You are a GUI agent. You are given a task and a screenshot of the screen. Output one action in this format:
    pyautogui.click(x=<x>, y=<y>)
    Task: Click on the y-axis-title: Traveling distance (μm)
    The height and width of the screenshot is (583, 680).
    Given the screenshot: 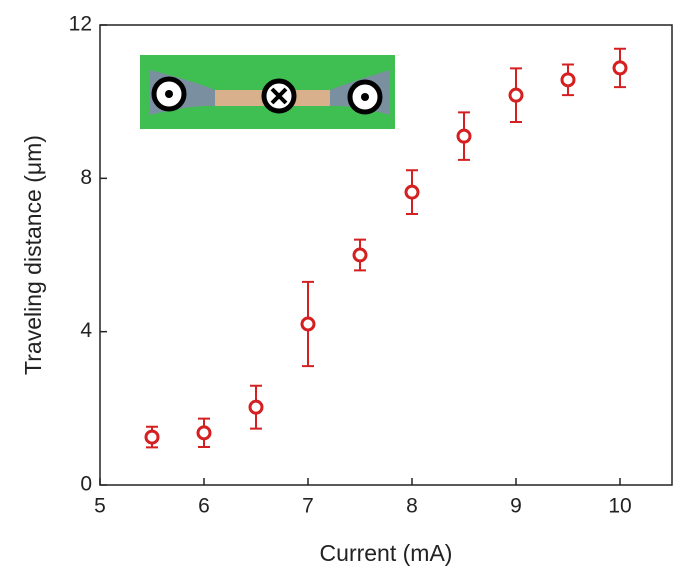 What is the action you would take?
    pyautogui.click(x=33, y=255)
    